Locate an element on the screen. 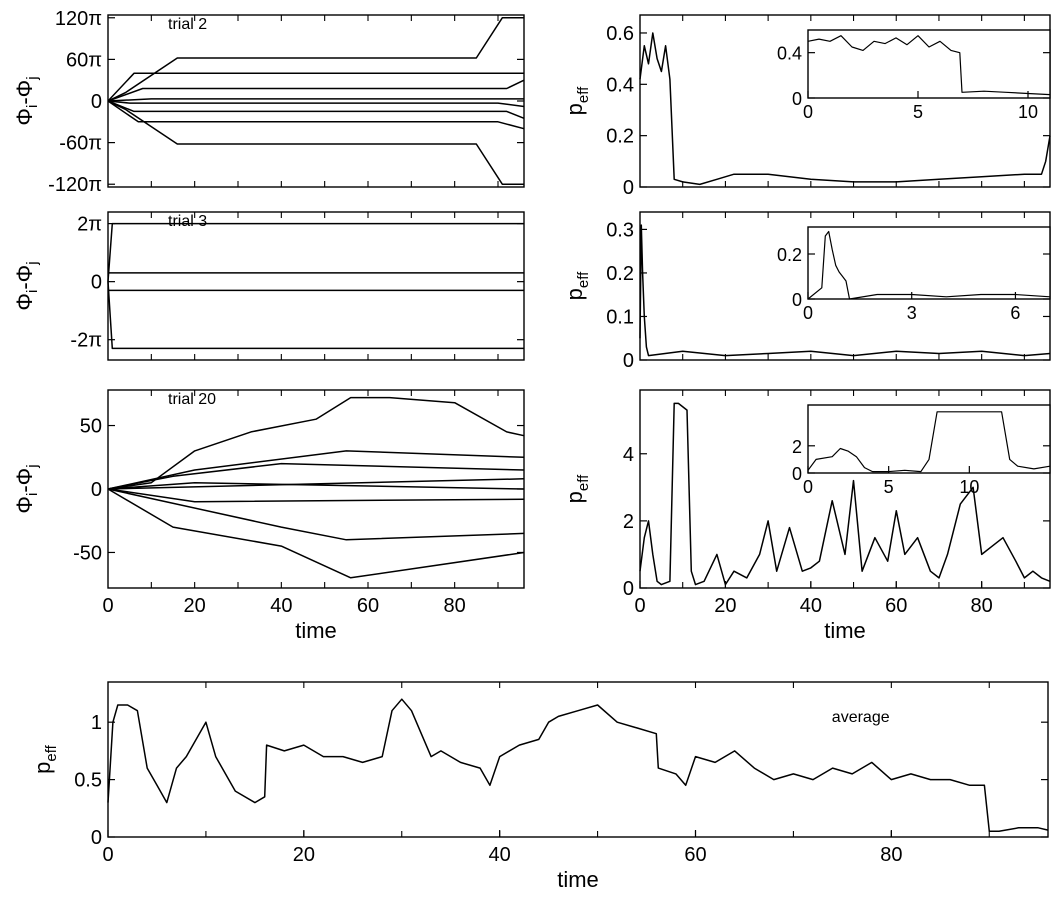  panel-trial3-phase: 2π 0 -2π trial 3 Φi-Φj is located at coordinates (268, 286).